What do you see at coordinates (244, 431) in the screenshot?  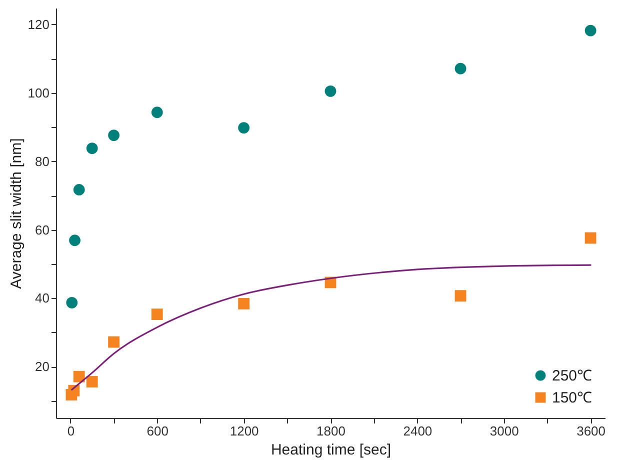 I see `x-tick-label: 1200` at bounding box center [244, 431].